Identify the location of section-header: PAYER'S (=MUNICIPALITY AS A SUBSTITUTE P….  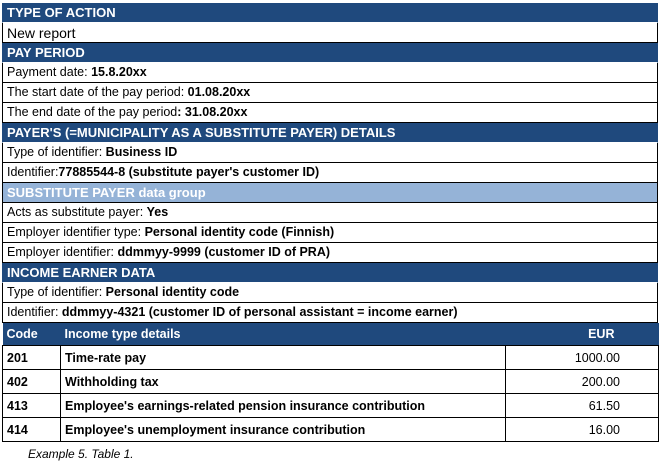
(330, 133).